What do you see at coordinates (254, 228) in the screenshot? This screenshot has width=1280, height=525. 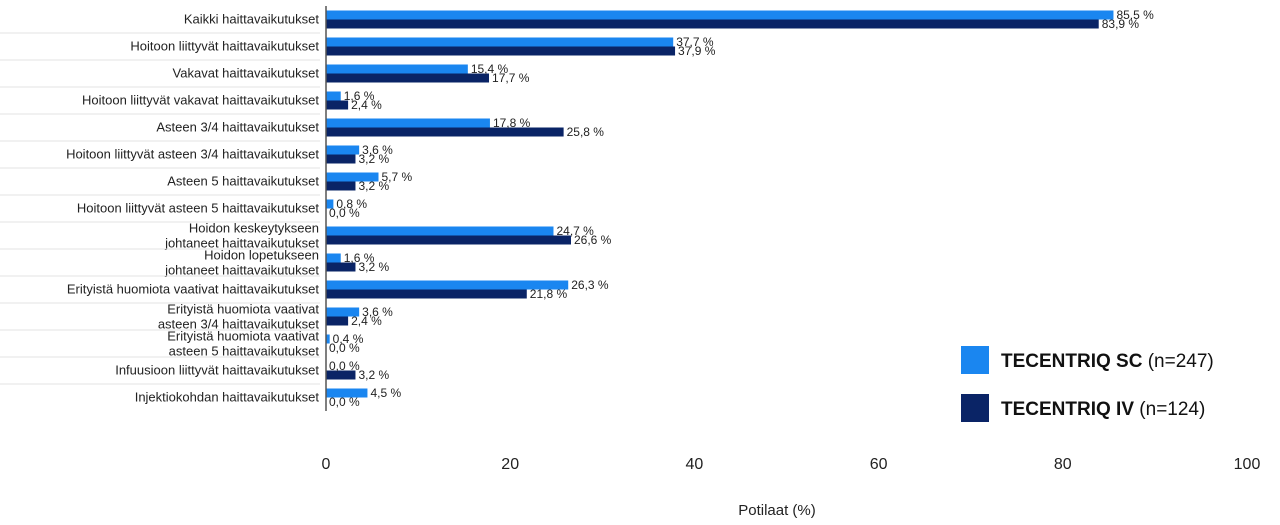 I see `category-label-line: Hoidon keskeytykseen` at bounding box center [254, 228].